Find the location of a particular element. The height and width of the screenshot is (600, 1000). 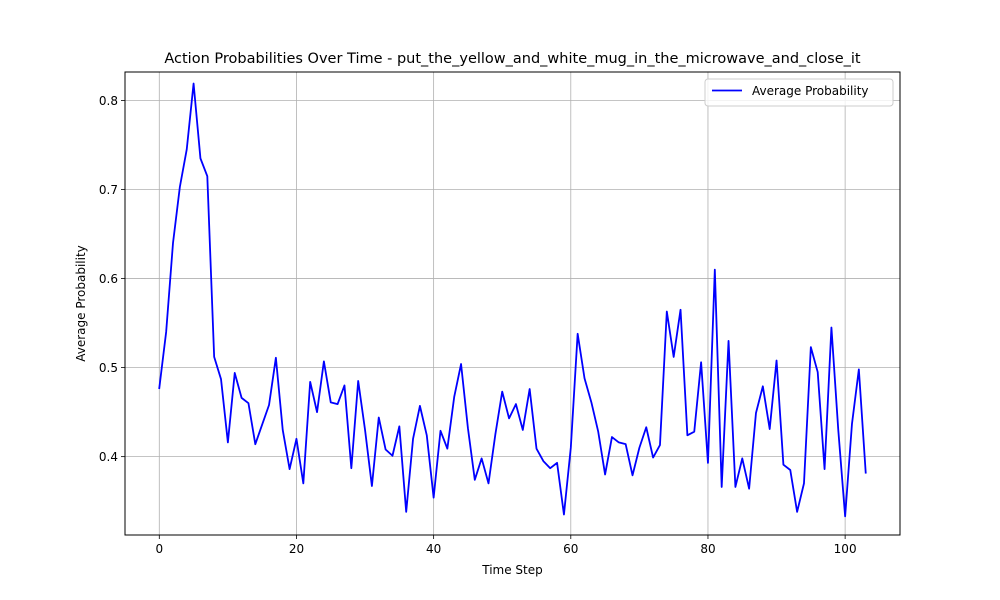

x-tick-label: 100 is located at coordinates (845, 549).